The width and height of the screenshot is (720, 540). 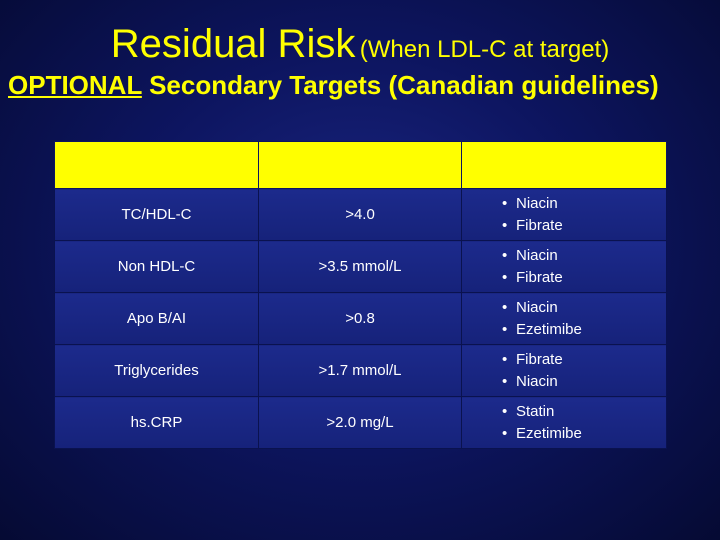 I want to click on target-cell: >1.7 mmol/L, so click(x=360, y=370).